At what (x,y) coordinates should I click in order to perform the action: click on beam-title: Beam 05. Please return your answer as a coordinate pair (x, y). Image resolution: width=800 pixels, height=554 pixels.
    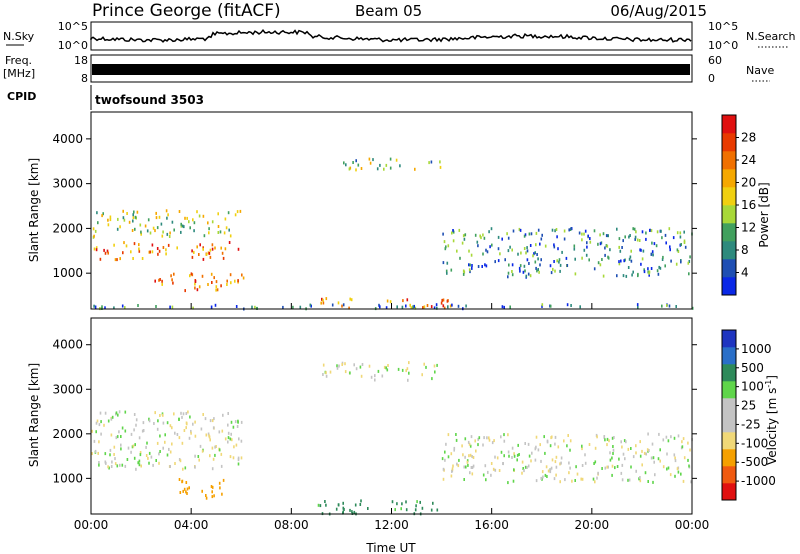
    Looking at the image, I should click on (388, 11).